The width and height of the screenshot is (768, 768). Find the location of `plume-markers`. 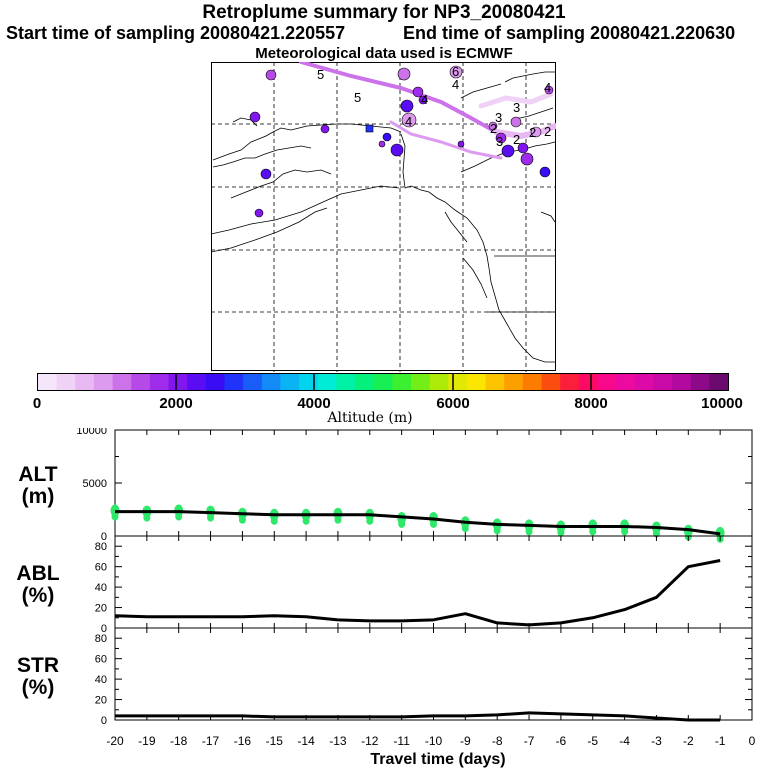

plume-markers is located at coordinates (401, 141).